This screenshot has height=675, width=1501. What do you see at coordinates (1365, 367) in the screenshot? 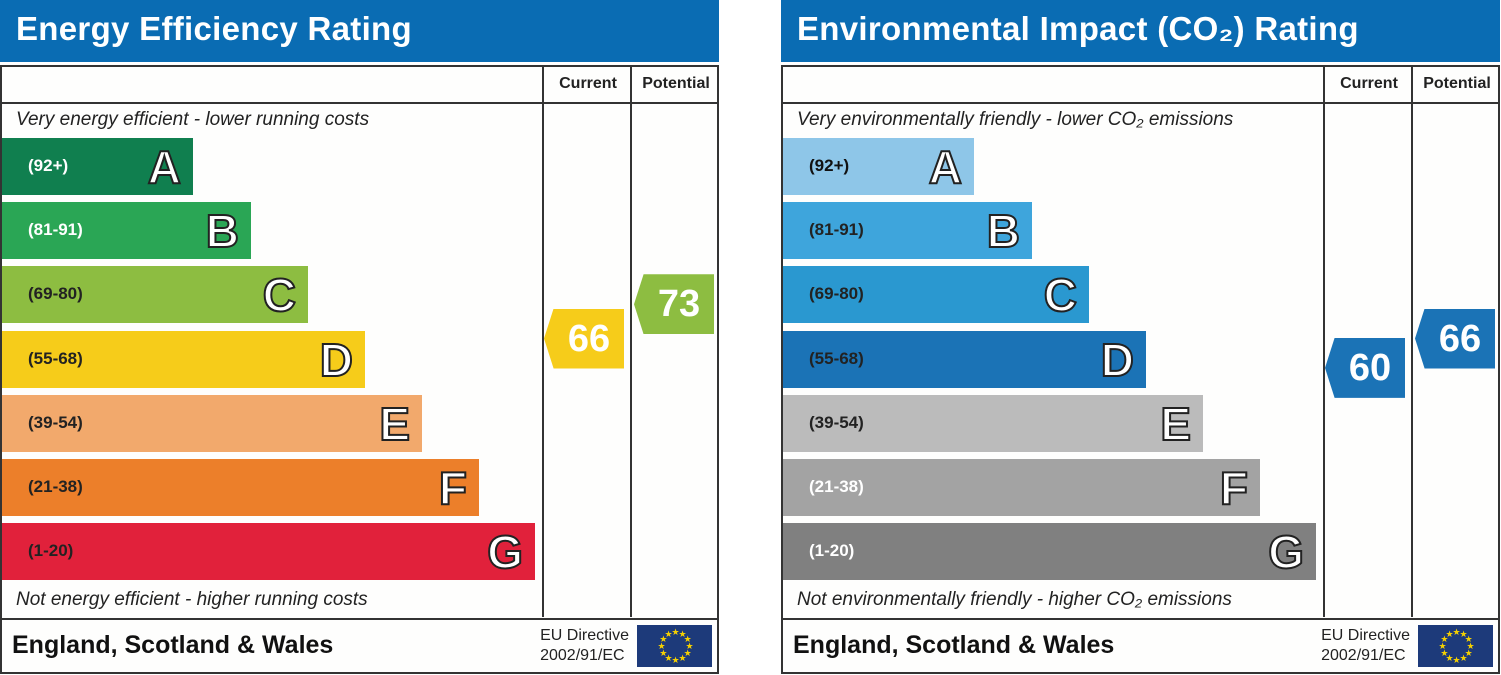
I see `current-rating-arrow: 60` at bounding box center [1365, 367].